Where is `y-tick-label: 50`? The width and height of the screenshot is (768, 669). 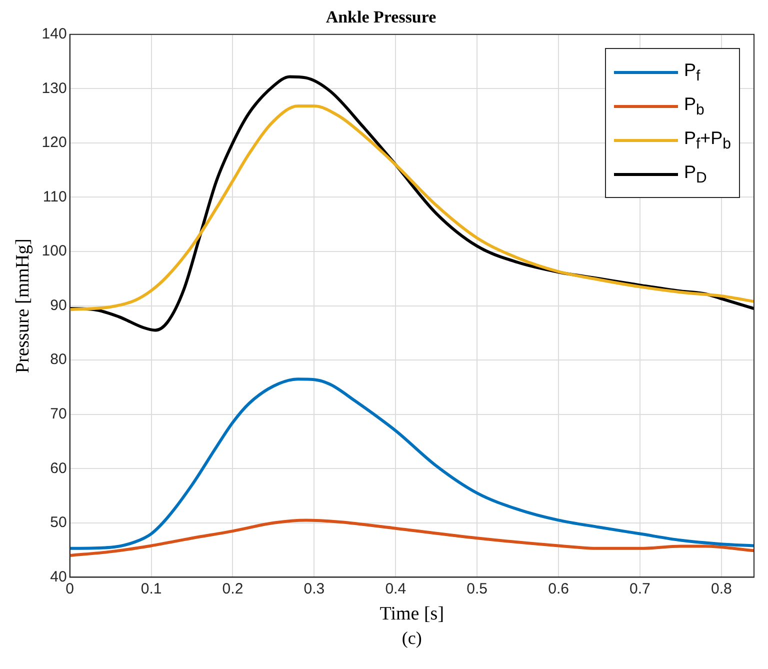 y-tick-label: 50 is located at coordinates (58, 523).